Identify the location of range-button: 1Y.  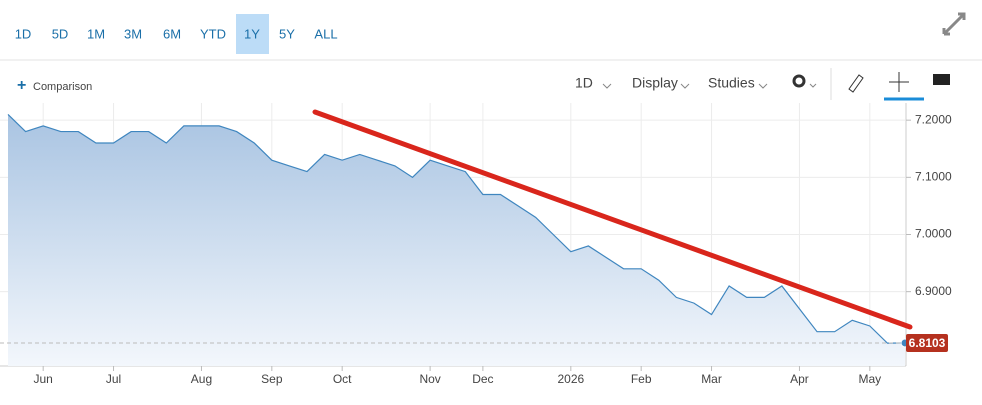
(252, 33).